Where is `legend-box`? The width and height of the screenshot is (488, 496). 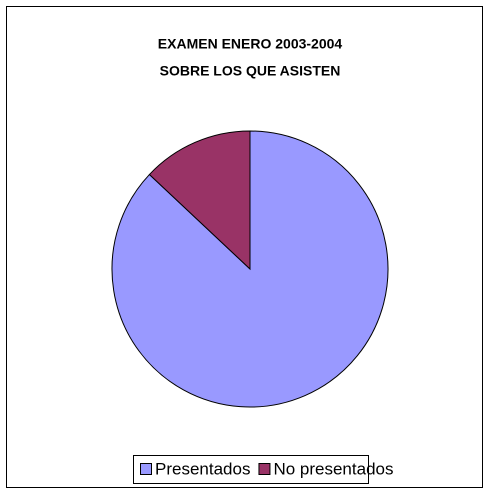 legend-box is located at coordinates (251, 469).